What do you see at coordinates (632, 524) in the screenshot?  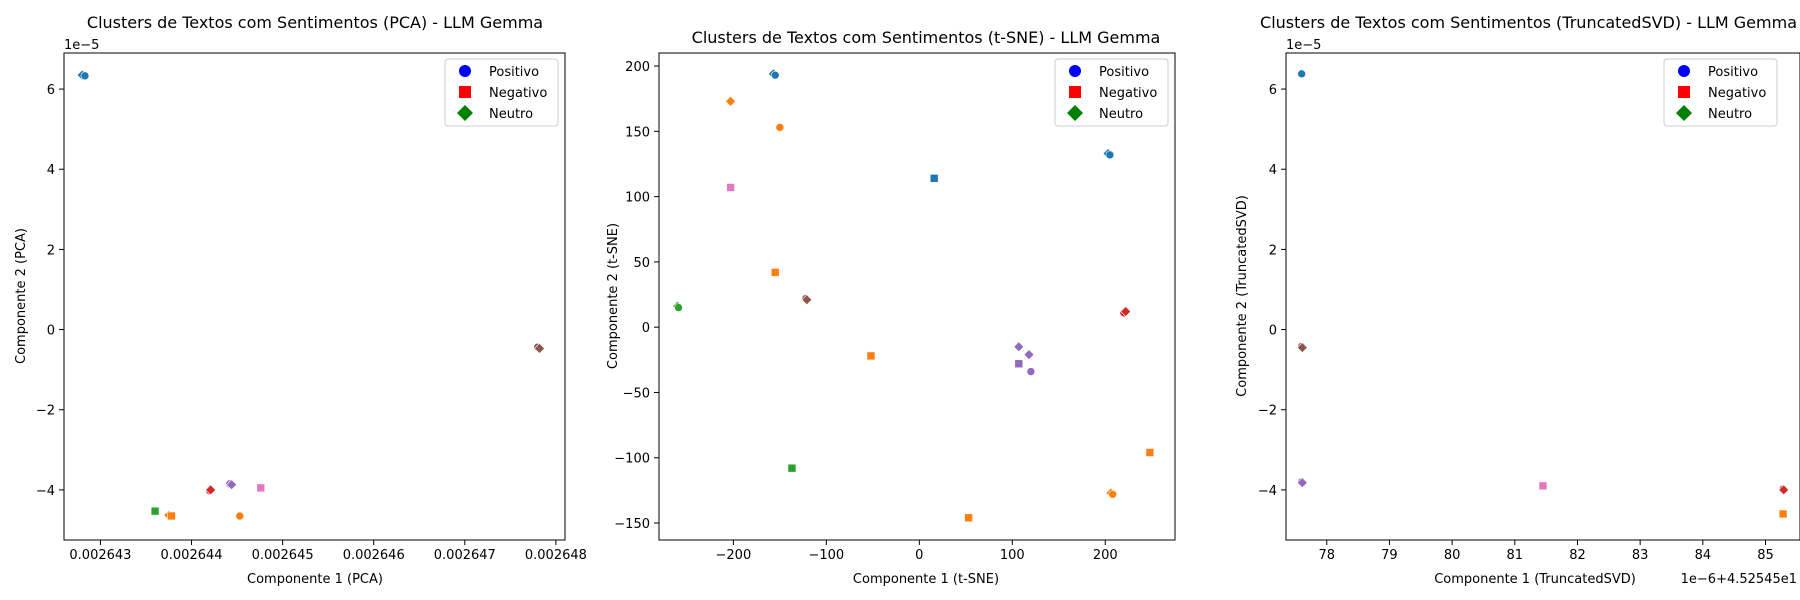 I see `y-tick-label: −150` at bounding box center [632, 524].